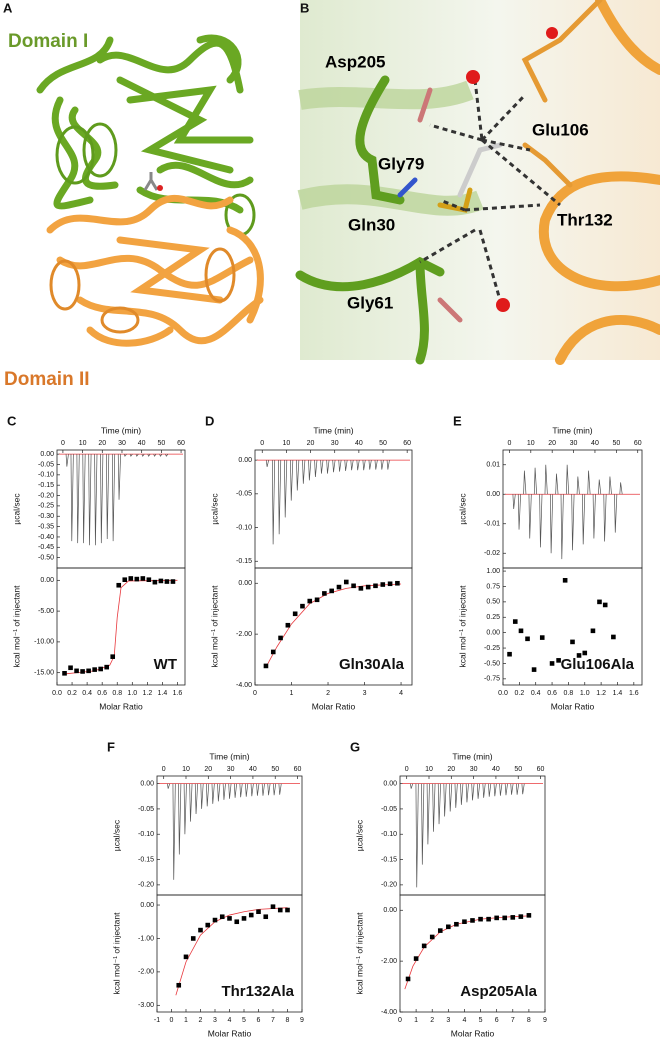 The height and width of the screenshot is (1057, 660). I want to click on y-tick-label: -0.45, so click(46, 547).